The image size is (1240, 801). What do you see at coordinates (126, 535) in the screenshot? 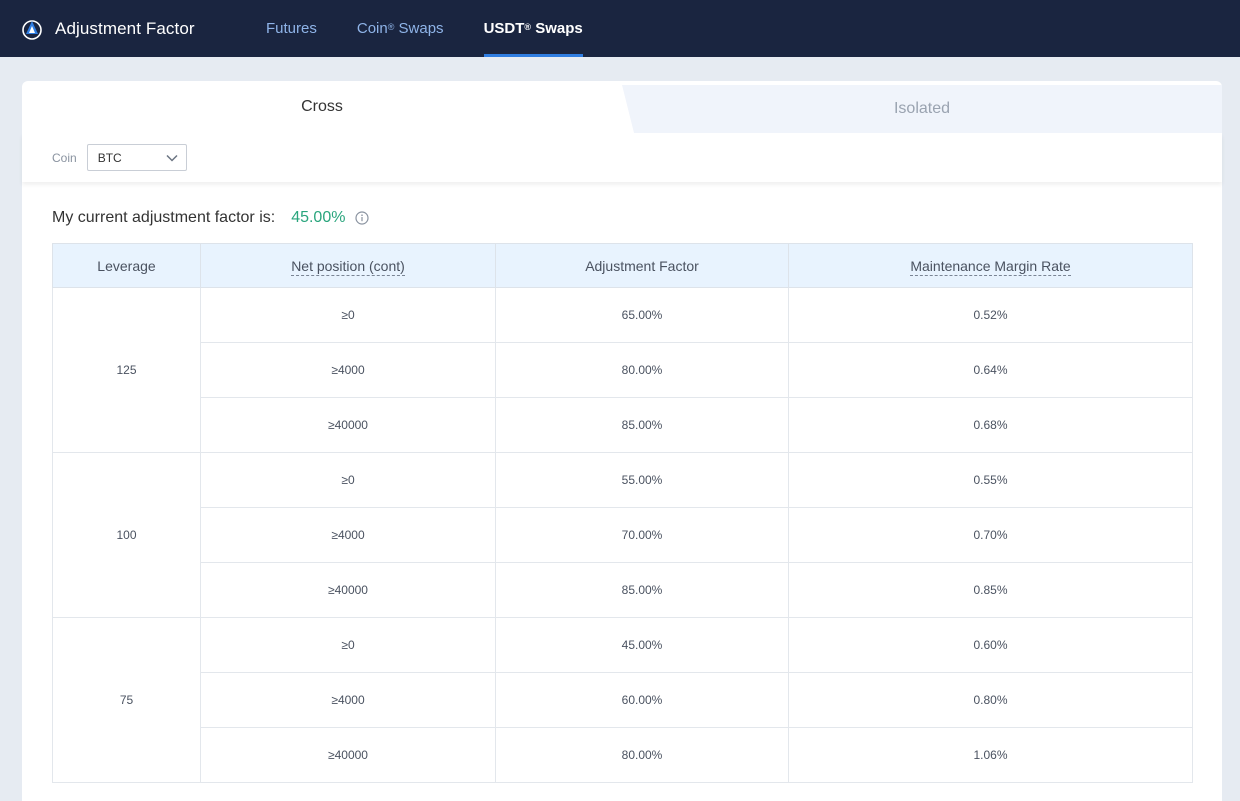
I see `leverage-cell: 100` at bounding box center [126, 535].